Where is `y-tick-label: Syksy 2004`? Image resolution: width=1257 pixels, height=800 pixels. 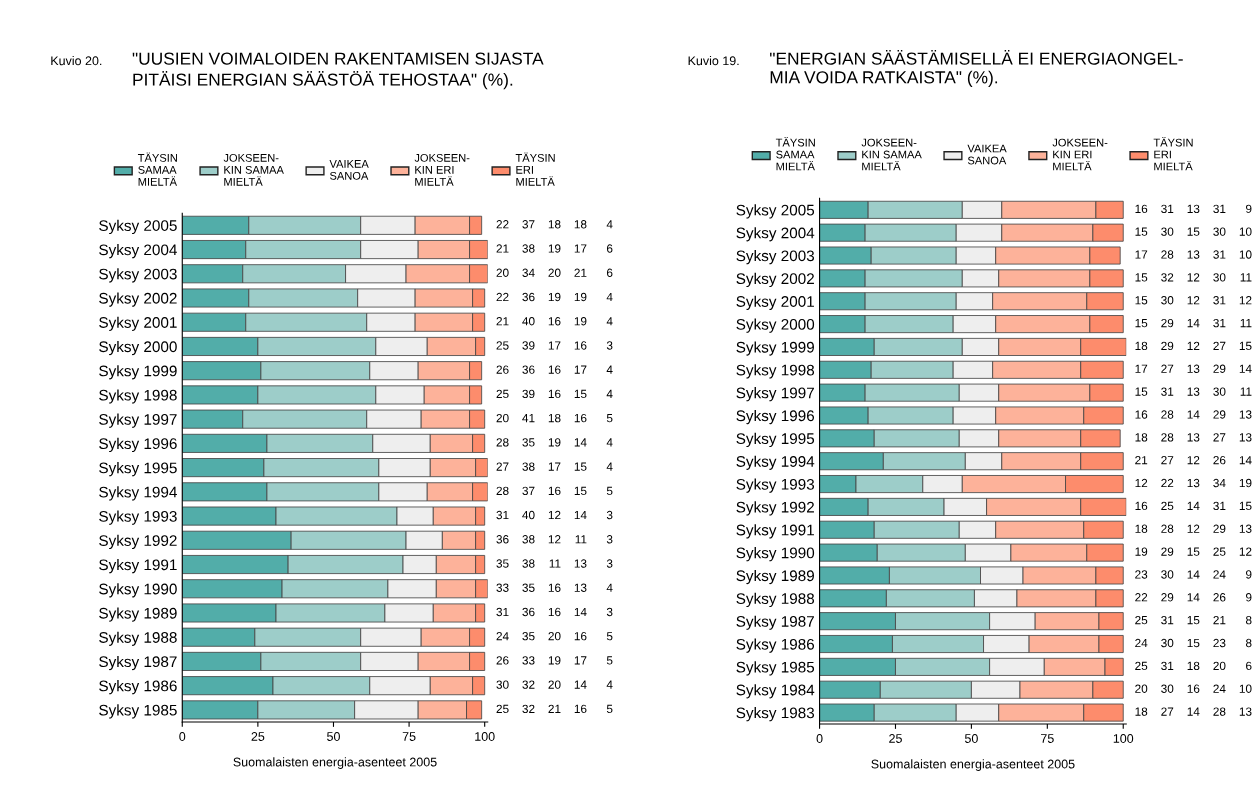 y-tick-label: Syksy 2004 is located at coordinates (138, 251).